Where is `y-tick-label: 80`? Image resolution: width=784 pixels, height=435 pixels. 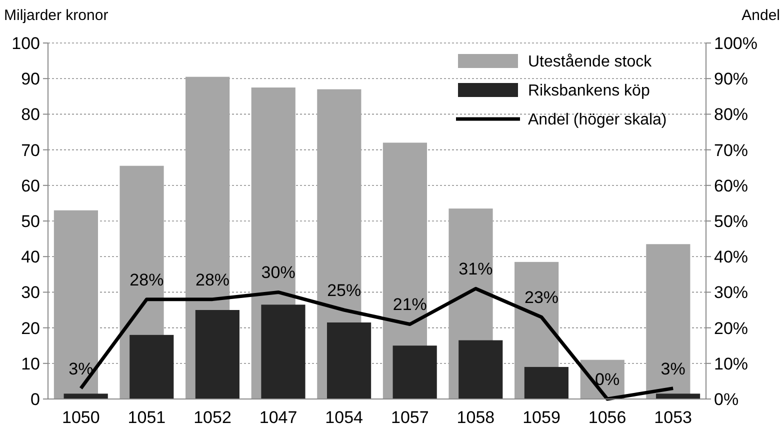 y-tick-label: 80 is located at coordinates (30, 114).